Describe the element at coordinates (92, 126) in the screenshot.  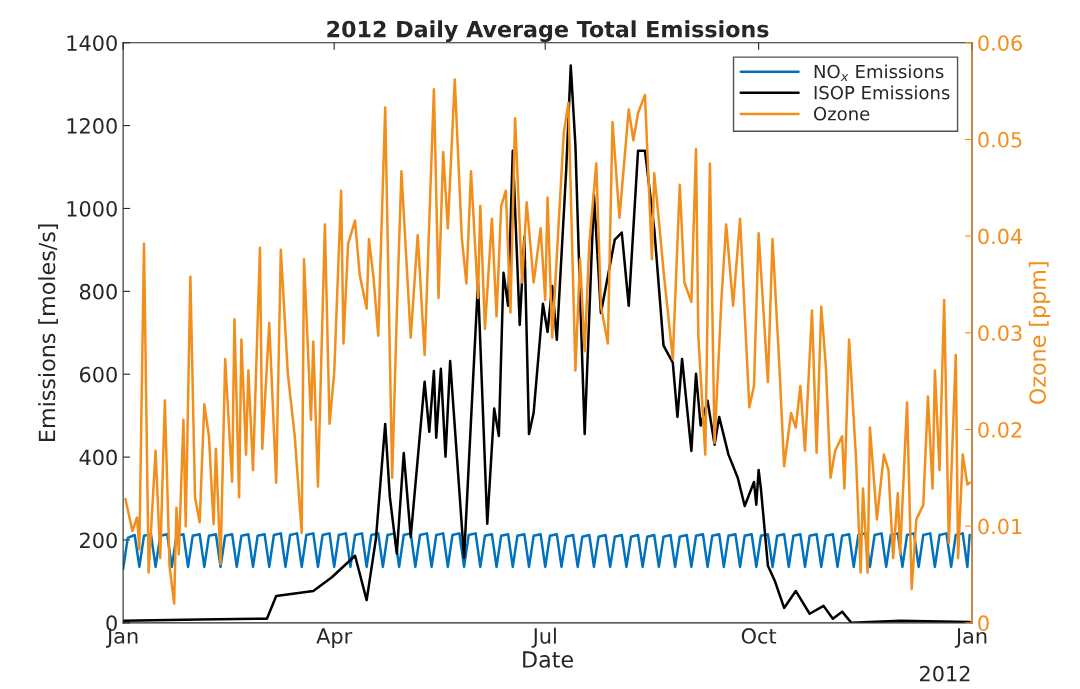
I see `y-tick-label: 1200` at that location.